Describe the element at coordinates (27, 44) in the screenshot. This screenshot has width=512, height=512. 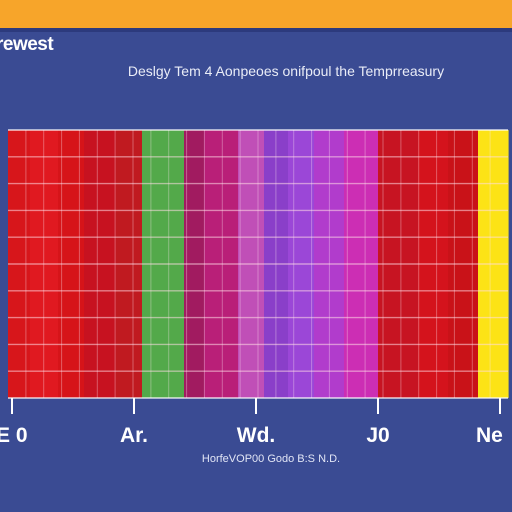
I see `app-title: rewest` at that location.